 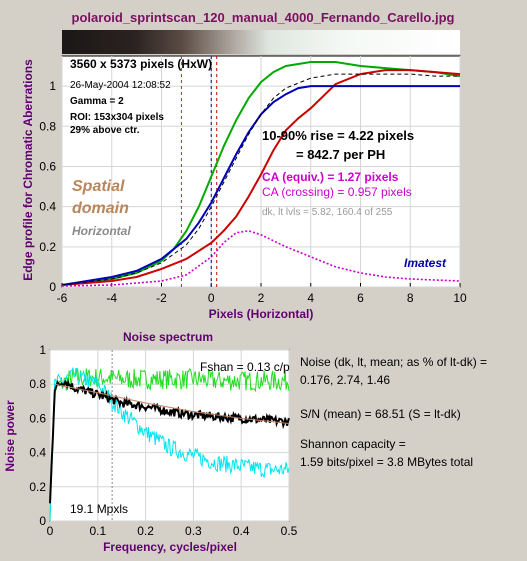 What do you see at coordinates (345, 380) in the screenshot?
I see `noise-values-text: 0.176, 2.74, 1.46` at bounding box center [345, 380].